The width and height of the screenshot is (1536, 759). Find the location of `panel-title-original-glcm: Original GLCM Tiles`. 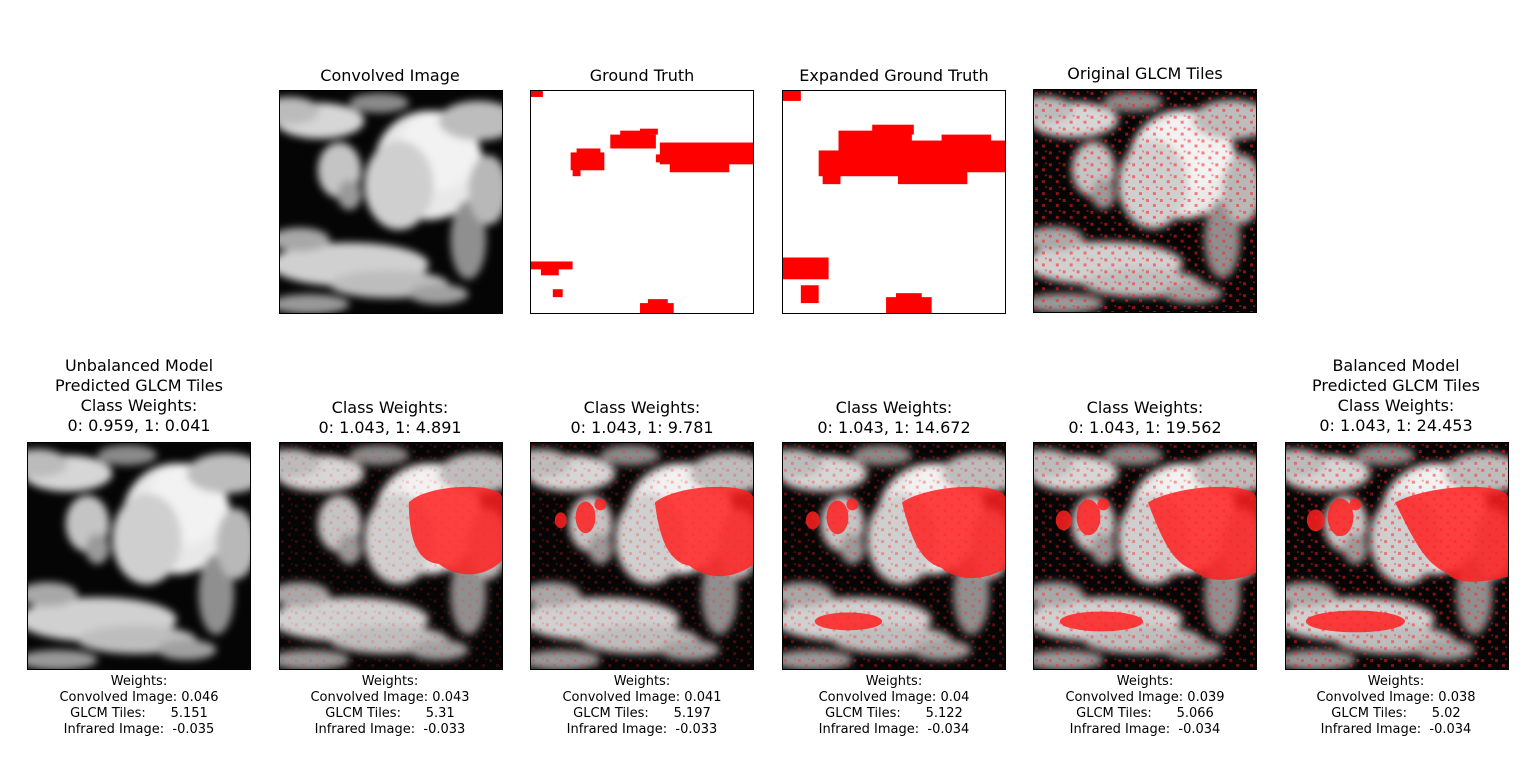

panel-title-original-glcm: Original GLCM Tiles is located at coordinates (1145, 73).